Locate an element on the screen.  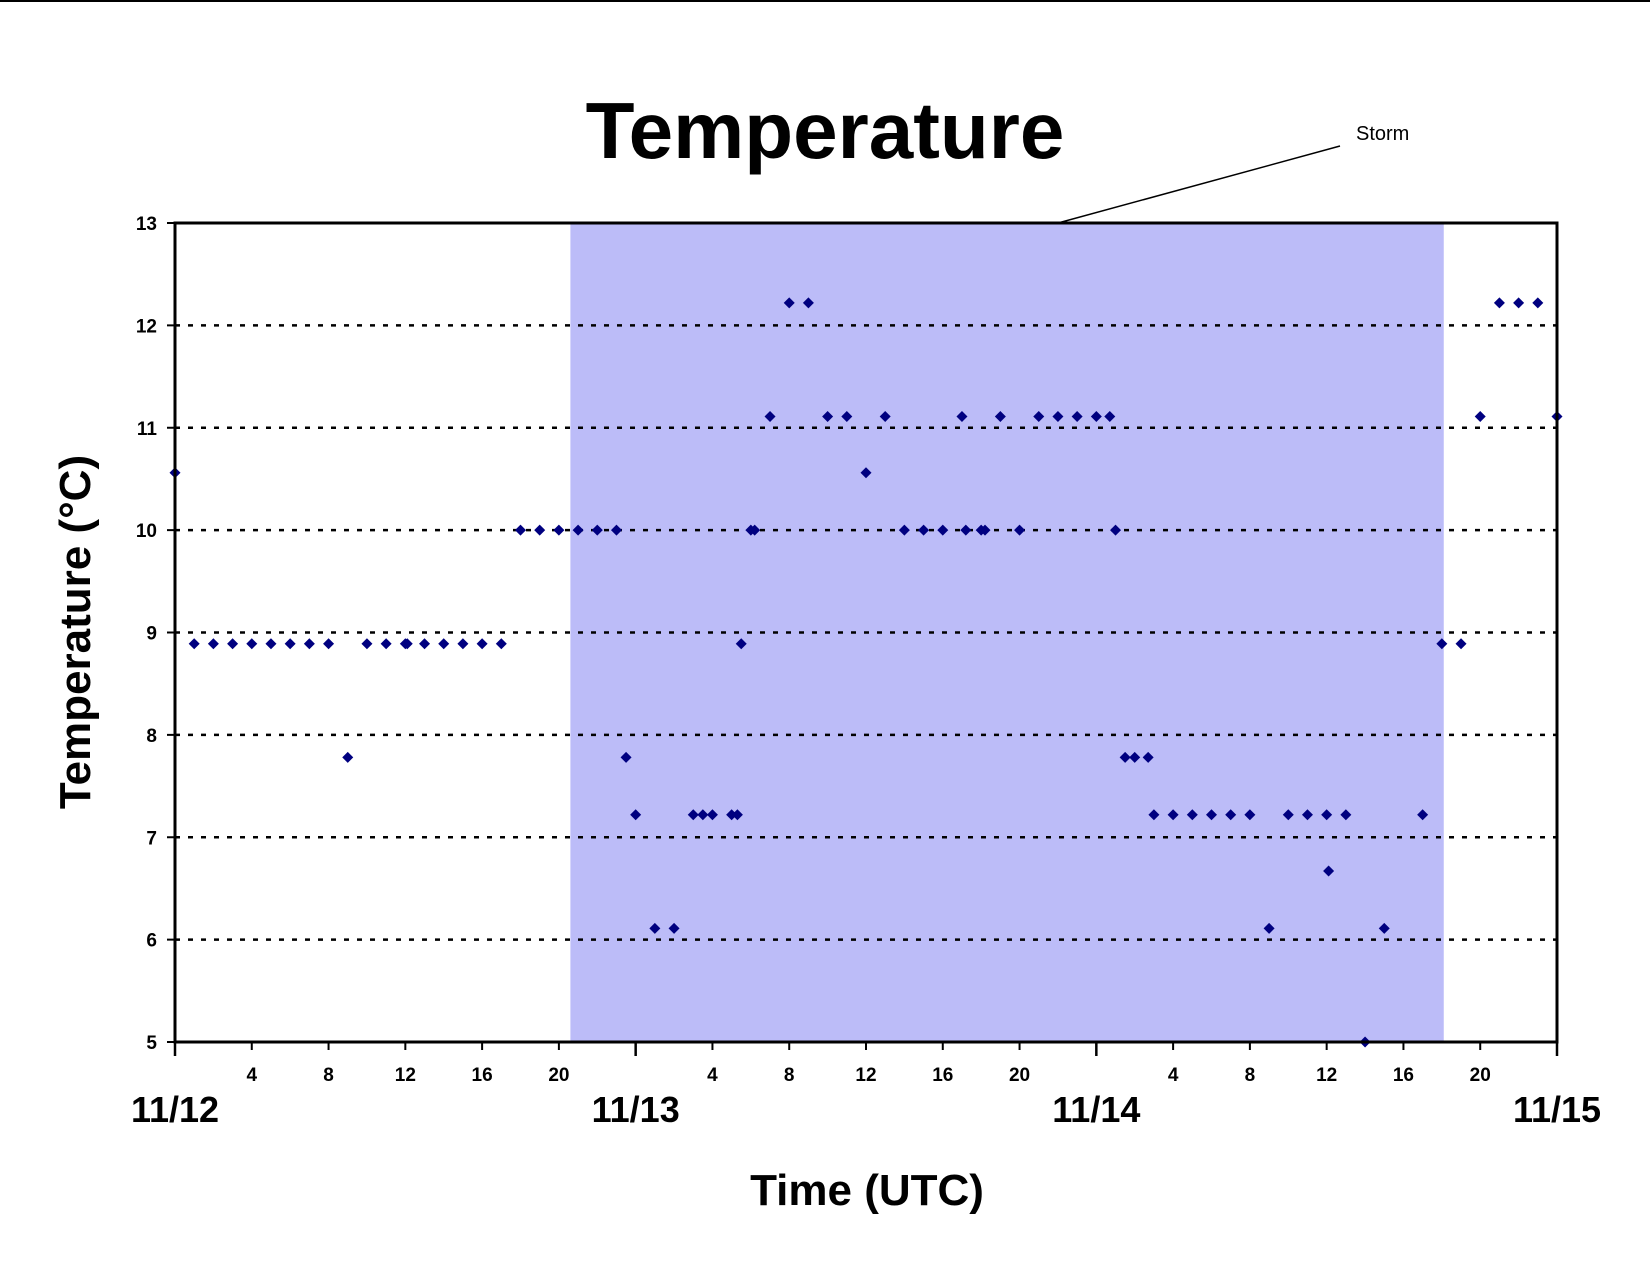
y-tick-label: 11 is located at coordinates (147, 429).